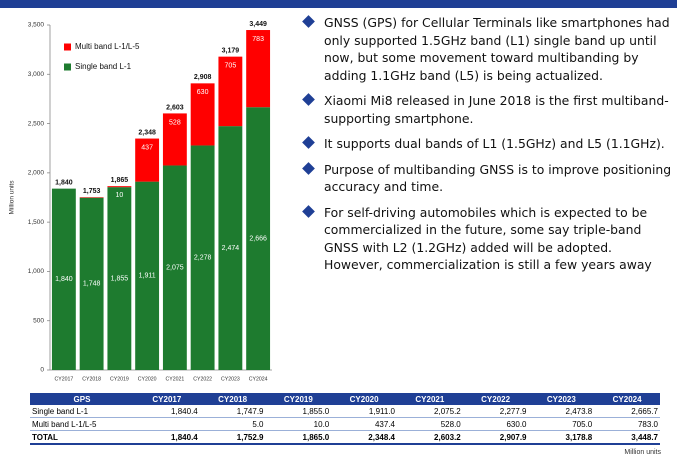 The image size is (677, 461). I want to click on table-cell: TOTAL, so click(82, 437).